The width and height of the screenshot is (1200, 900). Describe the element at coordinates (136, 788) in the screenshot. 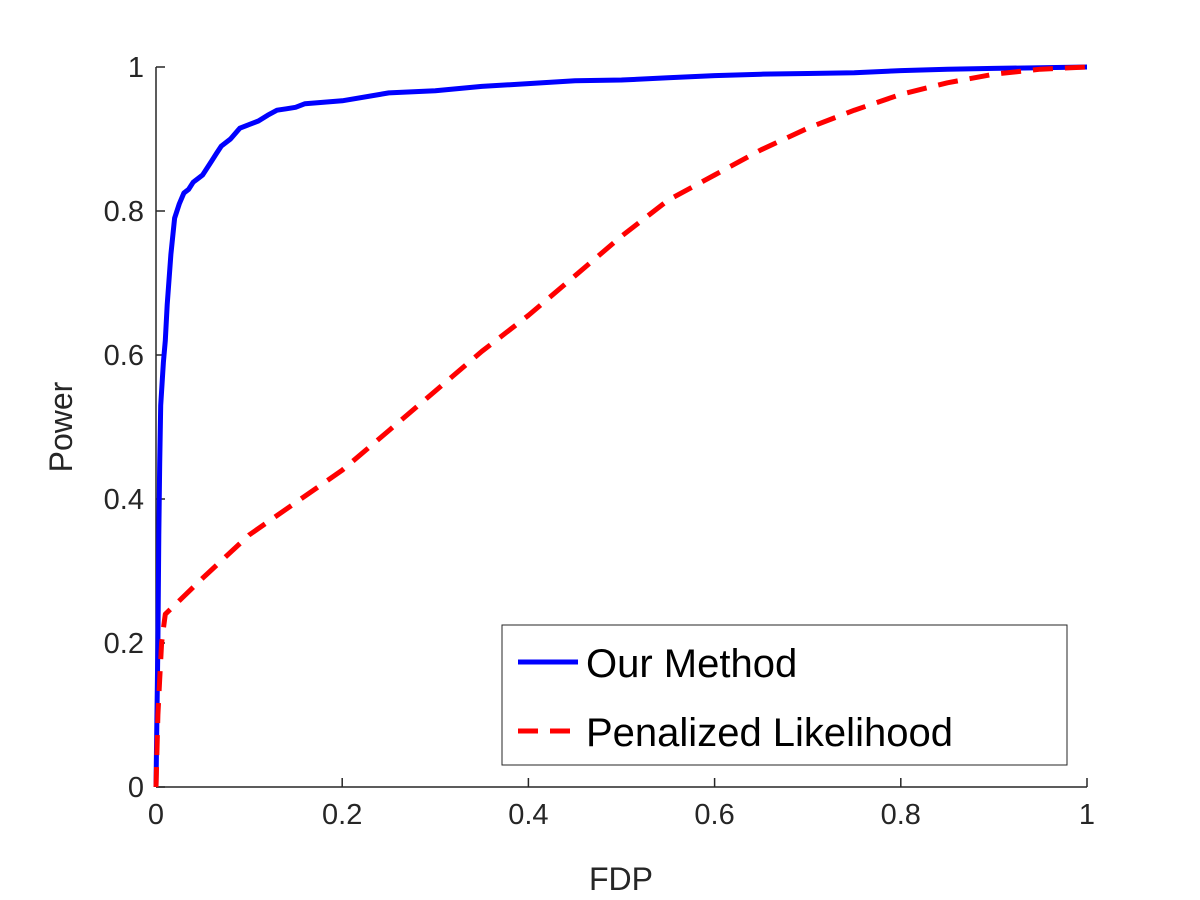

I see `y-tick-label: 0` at that location.